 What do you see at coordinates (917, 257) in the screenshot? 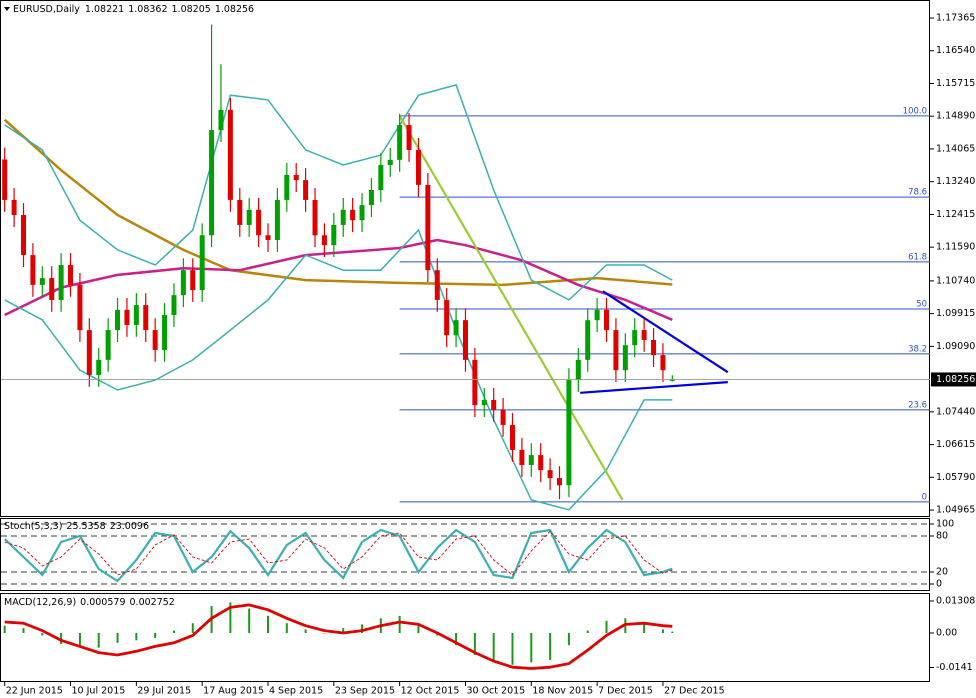
I see `fib-label: 61.8` at bounding box center [917, 257].